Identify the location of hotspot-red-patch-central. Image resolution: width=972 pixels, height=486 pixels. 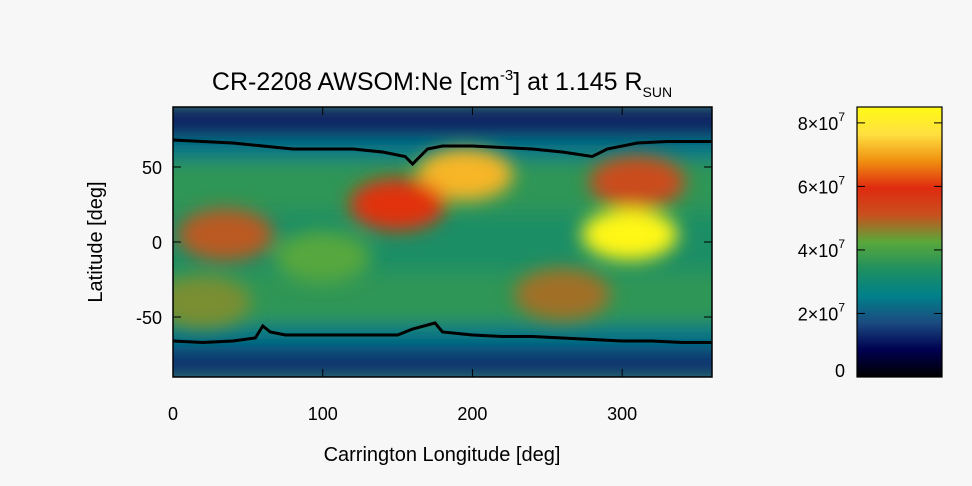
(322, 257).